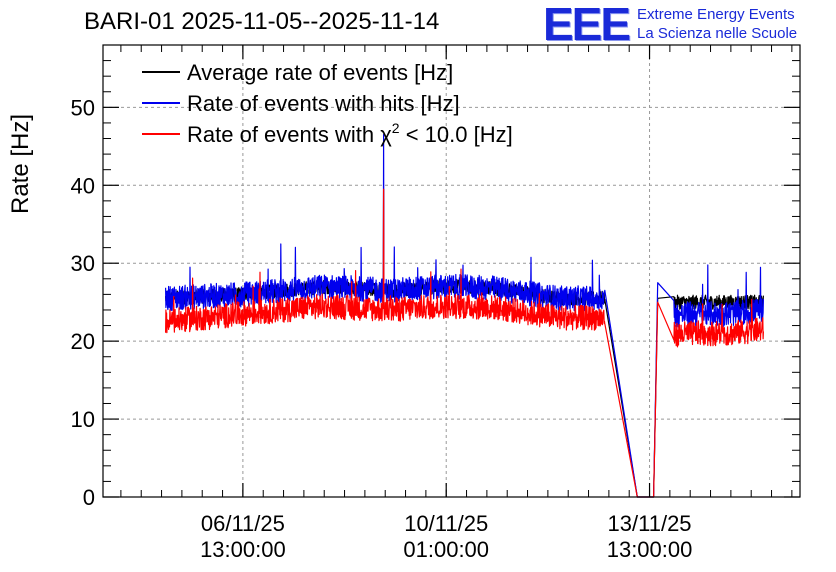  Describe the element at coordinates (20, 164) in the screenshot. I see `y-axis-label: Rate [Hz]` at that location.